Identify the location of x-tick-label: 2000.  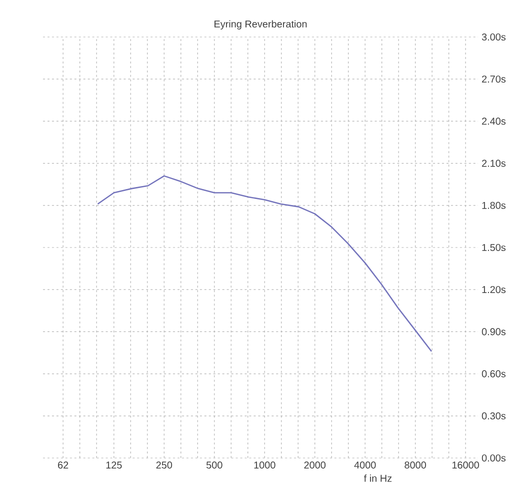
(315, 465).